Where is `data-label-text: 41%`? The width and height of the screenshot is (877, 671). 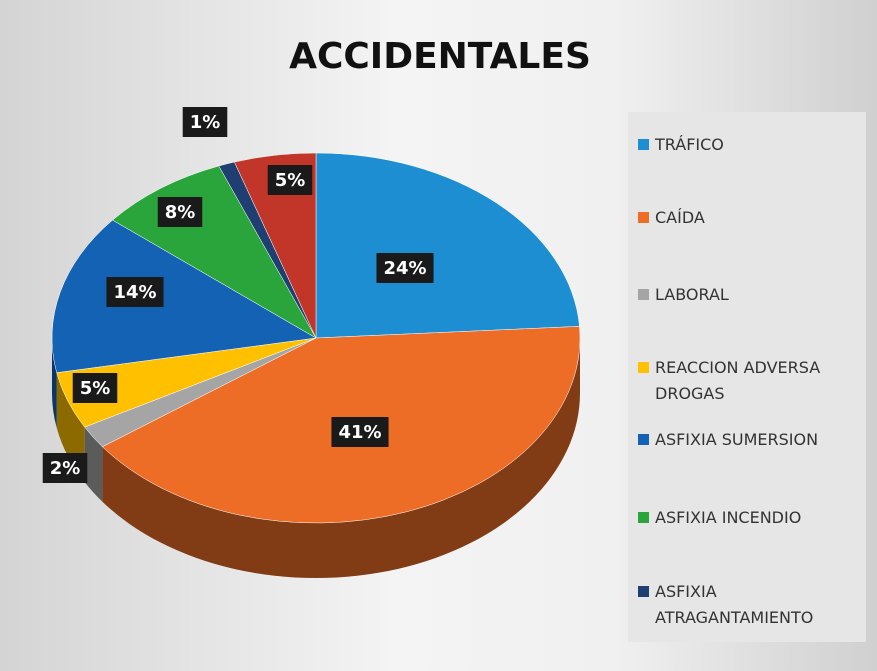
data-label-text: 41% is located at coordinates (359, 432).